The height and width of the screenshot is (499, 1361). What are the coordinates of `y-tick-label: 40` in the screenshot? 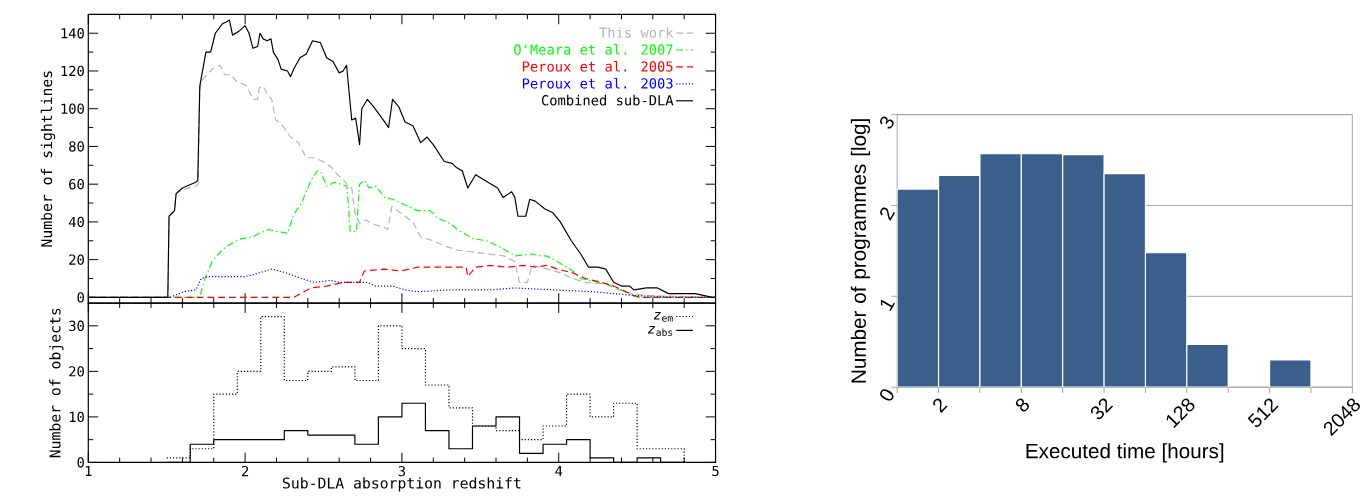 It's located at (76, 222).